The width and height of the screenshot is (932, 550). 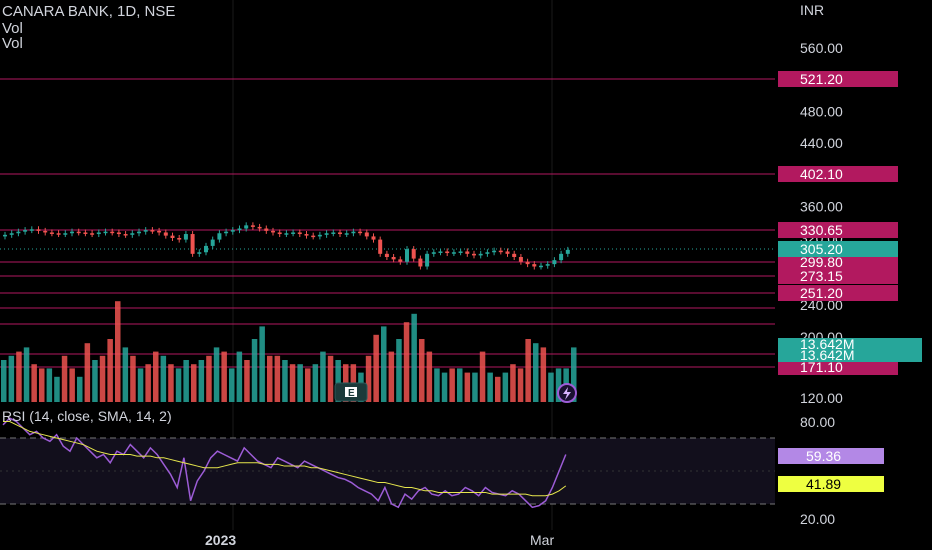 What do you see at coordinates (823, 484) in the screenshot?
I see `rsi-sma-value: 41.89` at bounding box center [823, 484].